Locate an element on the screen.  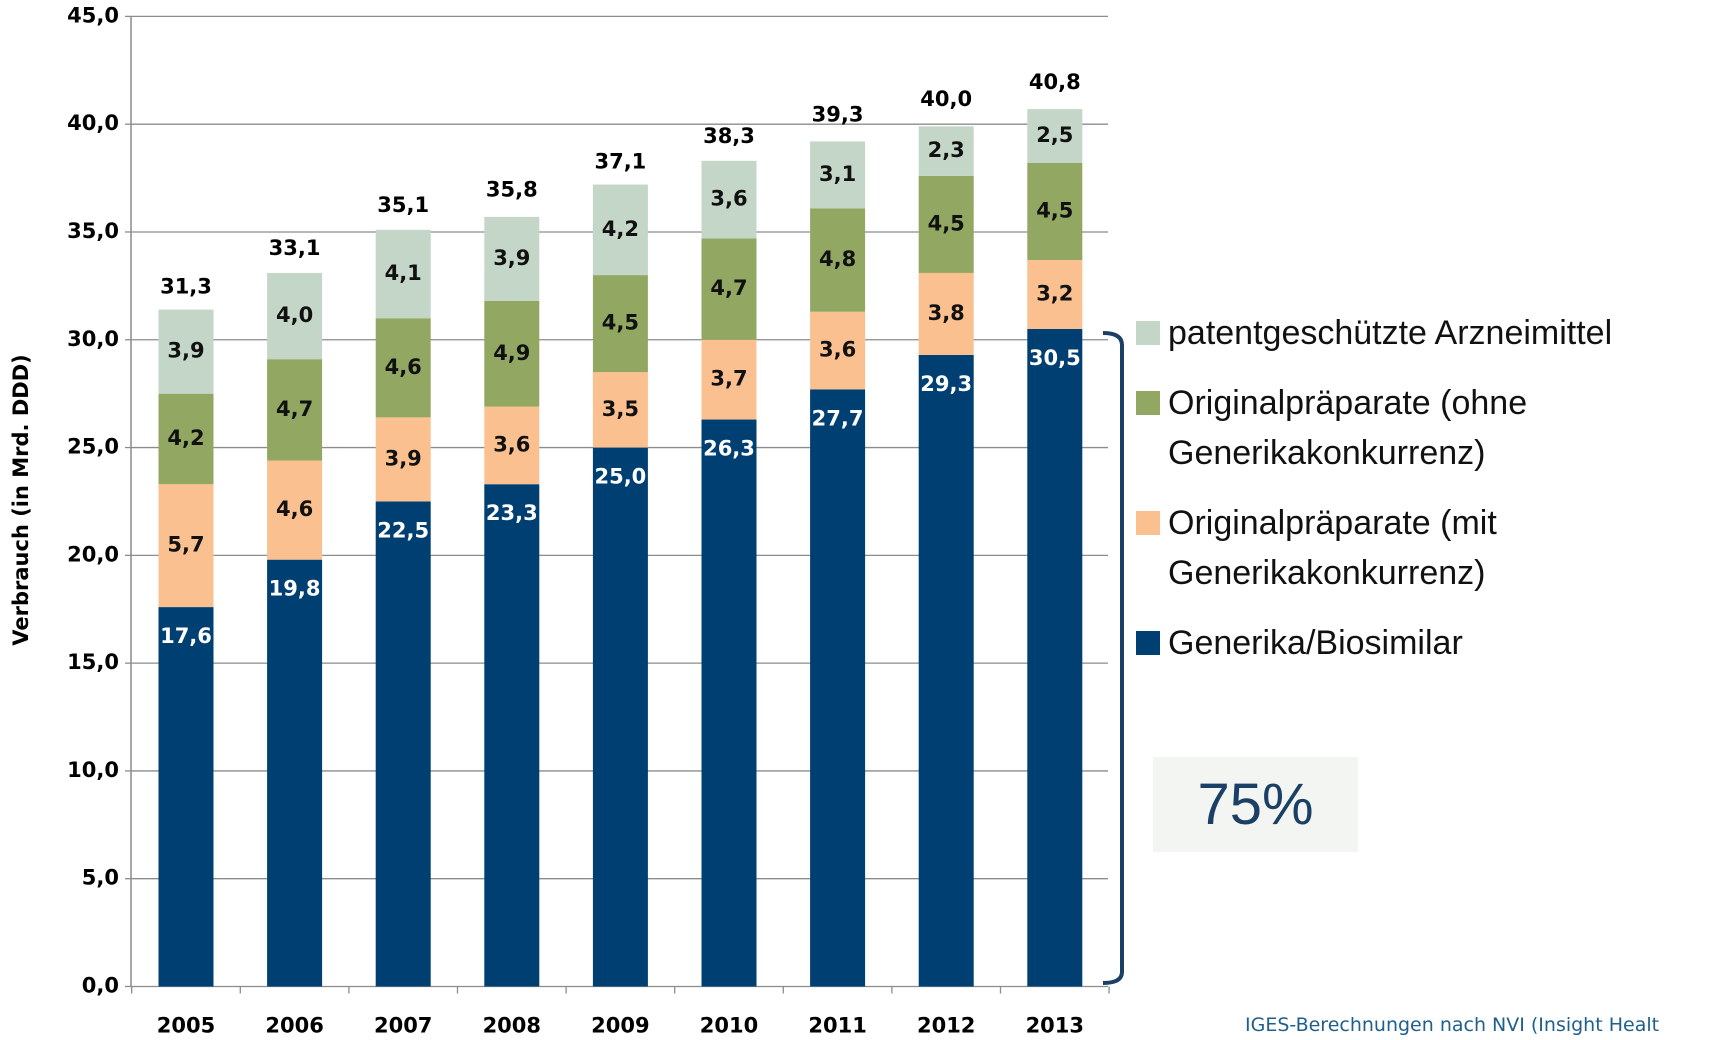
total-label: 35,1 is located at coordinates (403, 205).